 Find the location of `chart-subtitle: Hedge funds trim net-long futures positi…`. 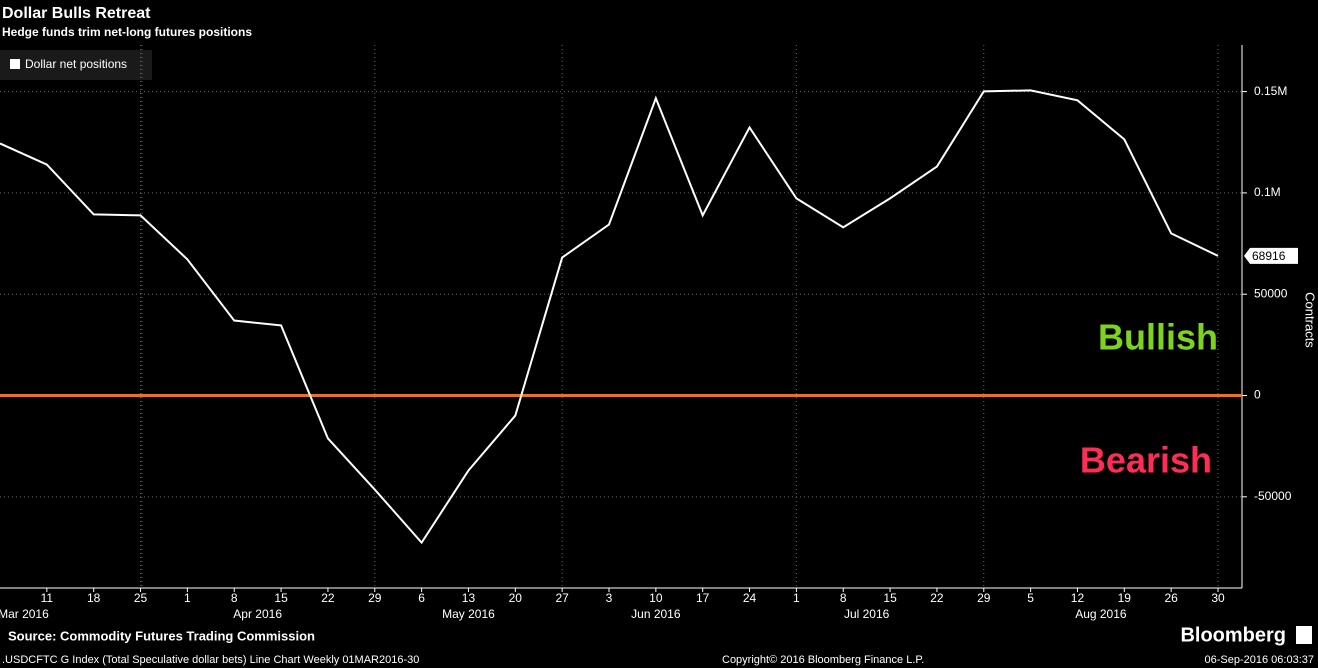

chart-subtitle: Hedge funds trim net-long futures positi… is located at coordinates (127, 32).